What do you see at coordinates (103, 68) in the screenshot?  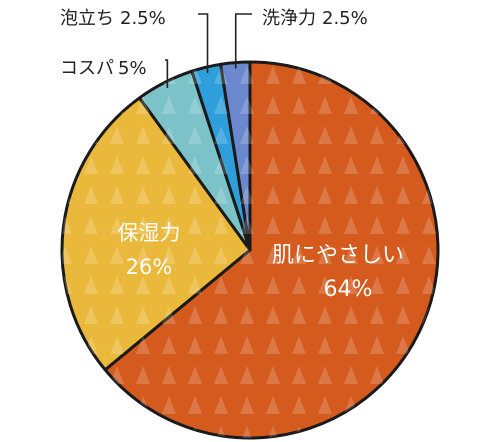 I see `callout-label-kosupa: コスパ 5%` at bounding box center [103, 68].